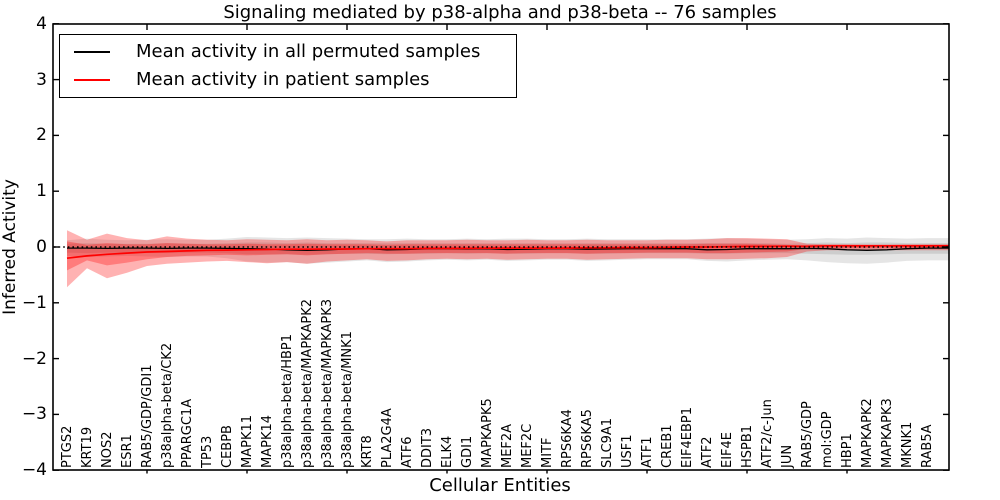  I want to click on x-entity-label: GDI1, so click(467, 451).